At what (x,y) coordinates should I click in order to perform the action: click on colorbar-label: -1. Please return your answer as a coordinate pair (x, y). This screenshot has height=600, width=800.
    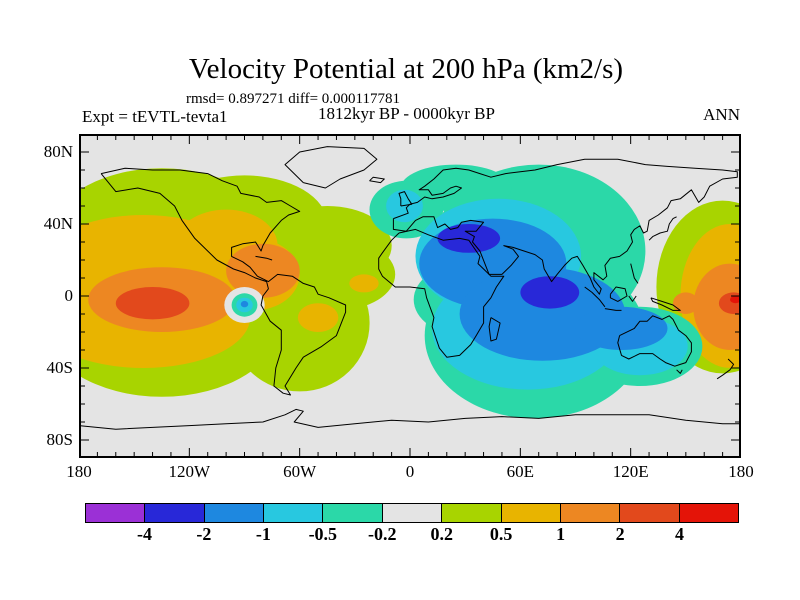
    Looking at the image, I should click on (263, 534).